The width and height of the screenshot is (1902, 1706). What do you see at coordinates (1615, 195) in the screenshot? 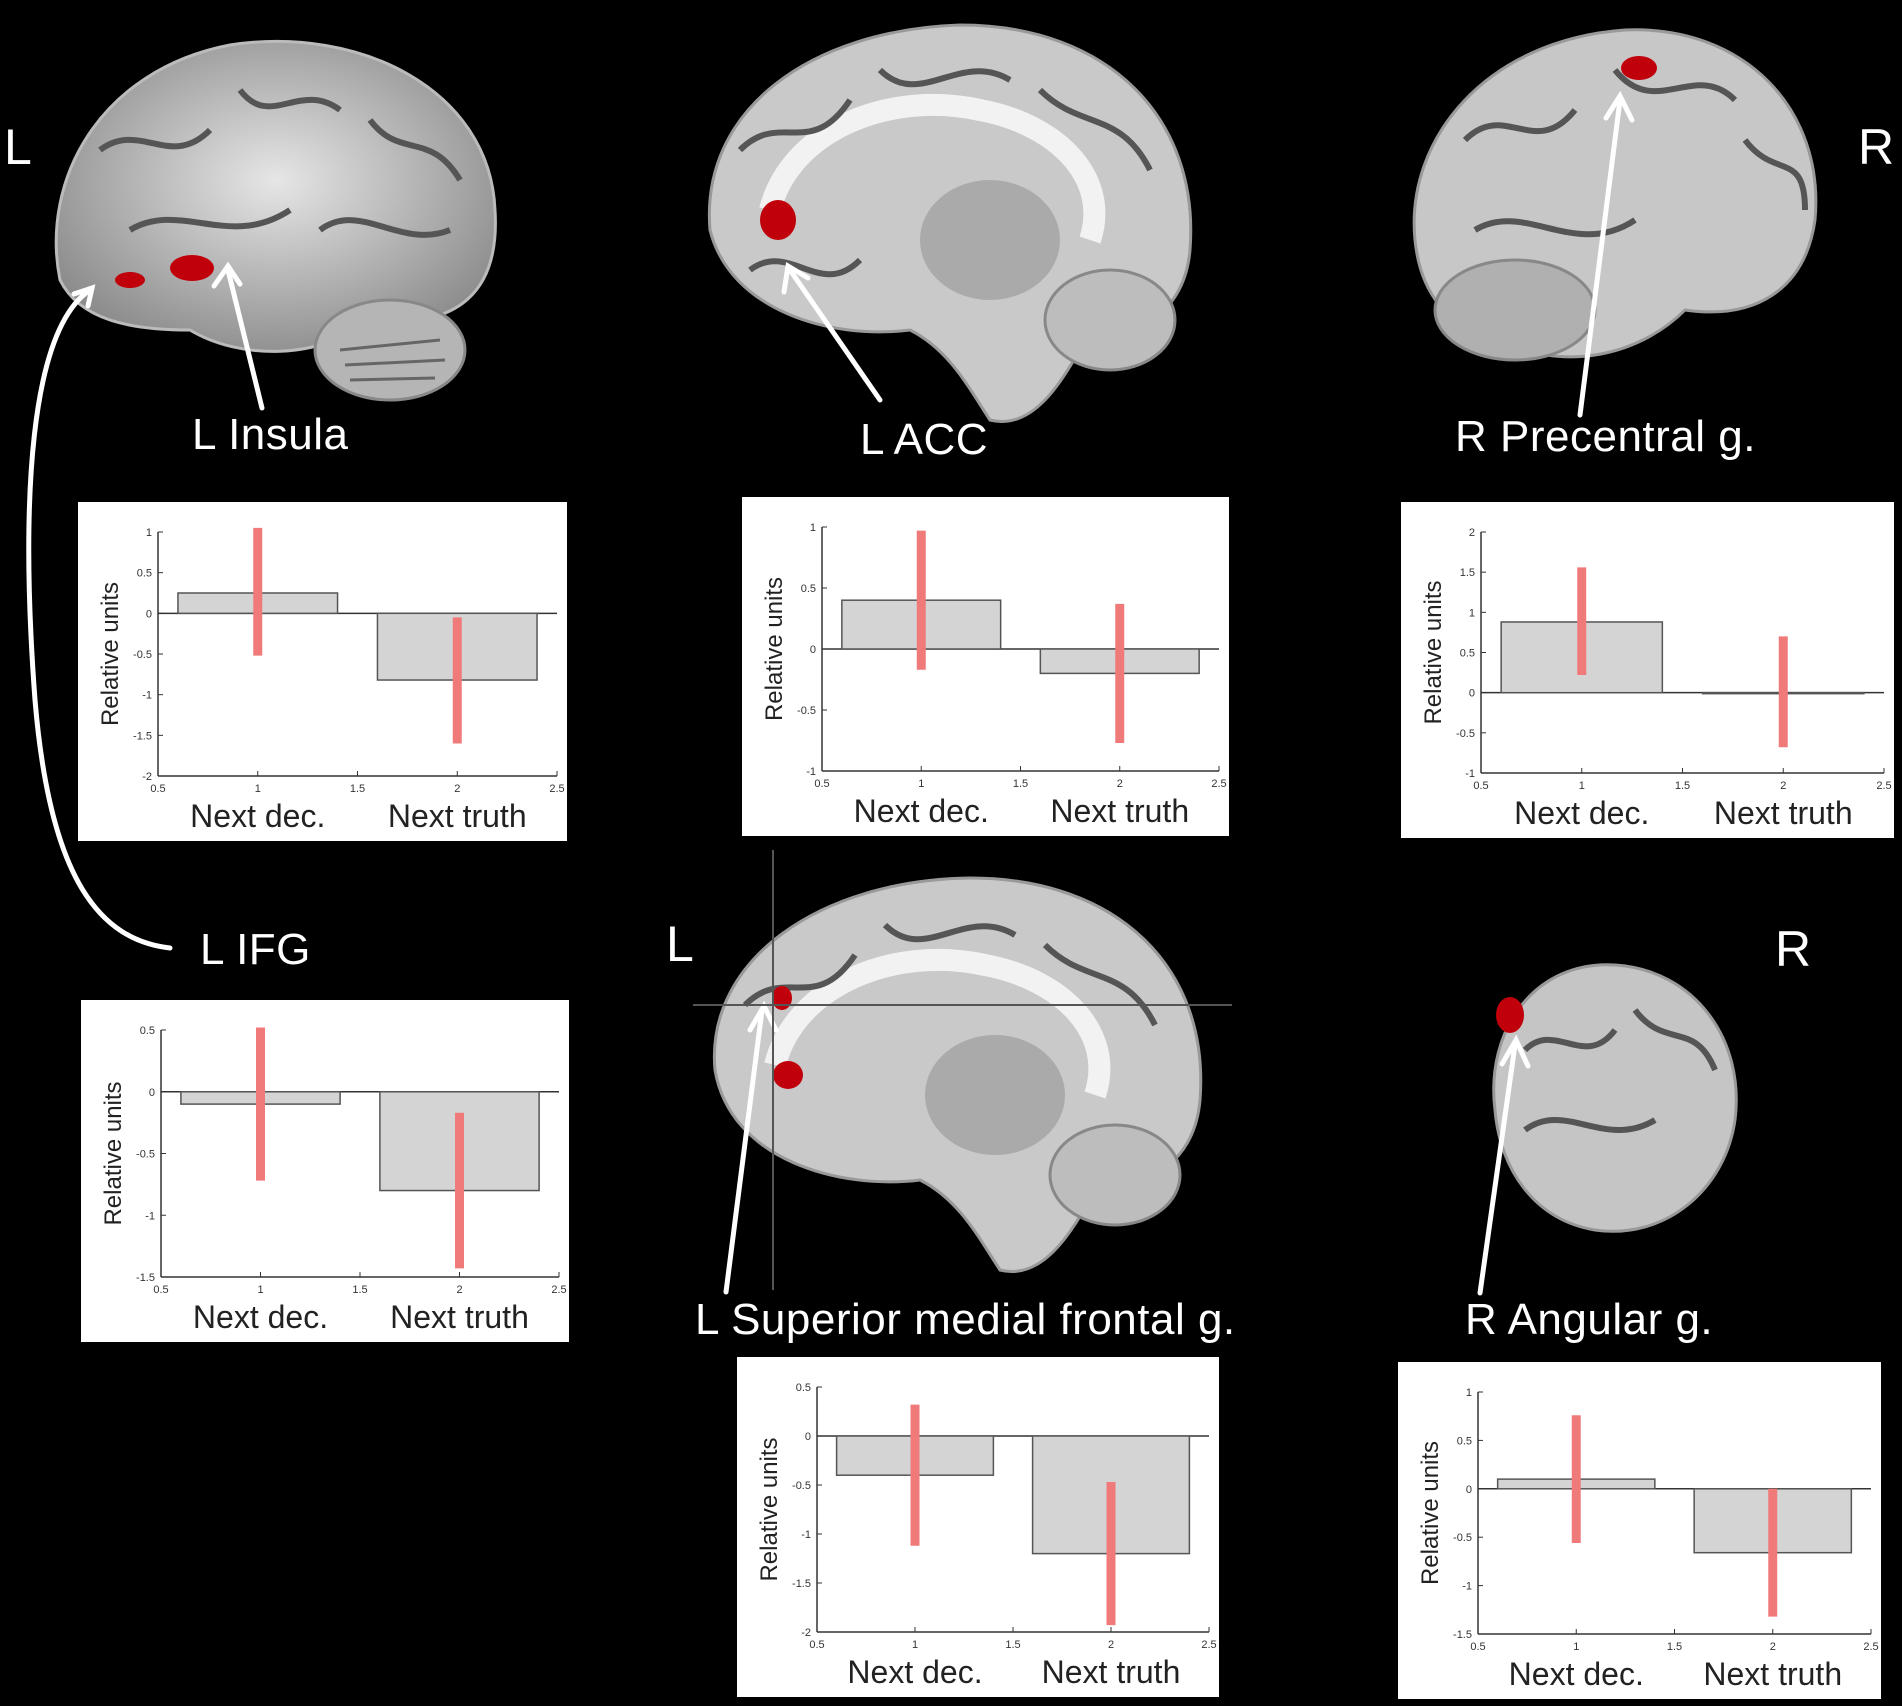
I see `brain-slice-precentral` at bounding box center [1615, 195].